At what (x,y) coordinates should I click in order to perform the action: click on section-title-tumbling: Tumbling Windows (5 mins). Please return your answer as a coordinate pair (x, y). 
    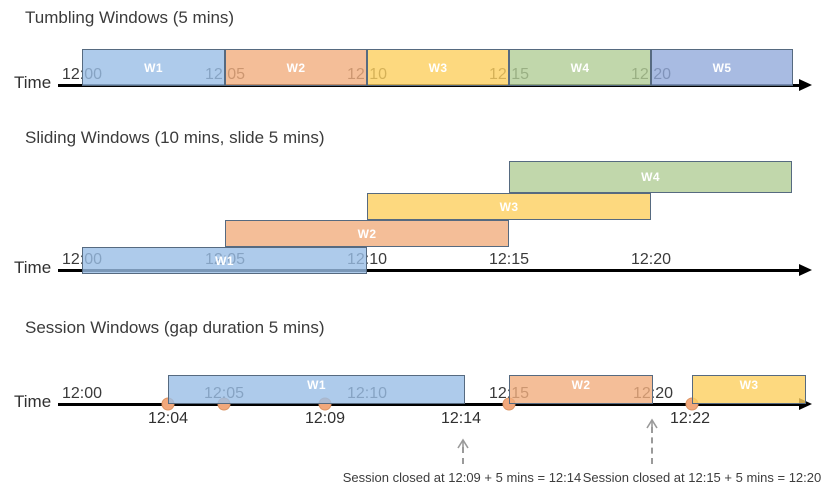
    Looking at the image, I should click on (130, 17).